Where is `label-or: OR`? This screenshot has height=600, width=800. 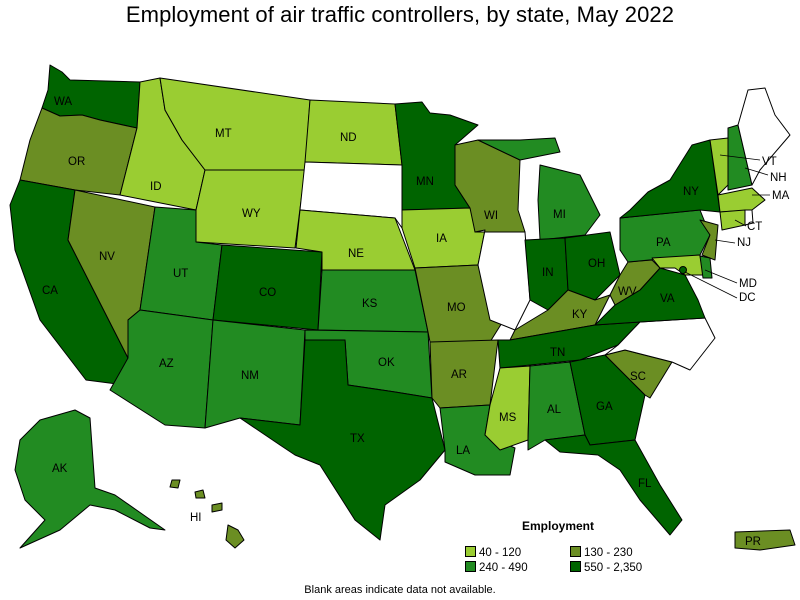
label-or: OR is located at coordinates (76, 162).